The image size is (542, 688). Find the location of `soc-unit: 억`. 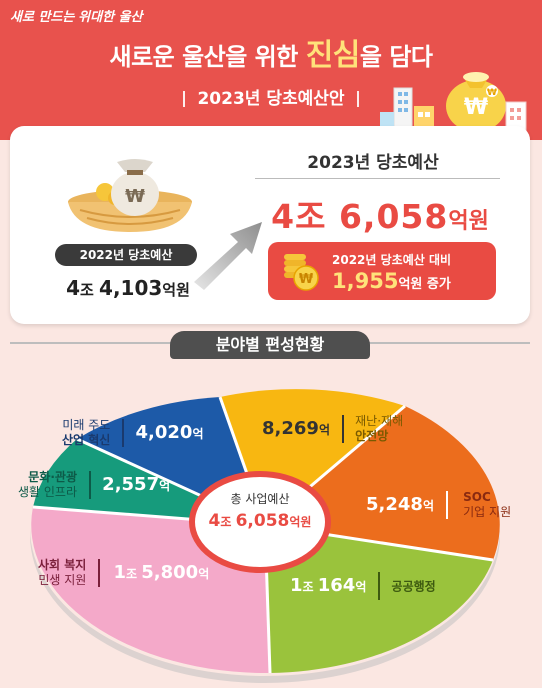

soc-unit: 억 is located at coordinates (428, 505).